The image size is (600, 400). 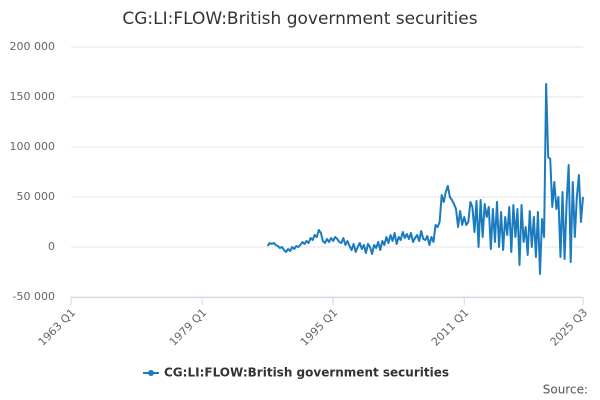 What do you see at coordinates (33, 46) in the screenshot?
I see `y-tick-label: 200 000` at bounding box center [33, 46].